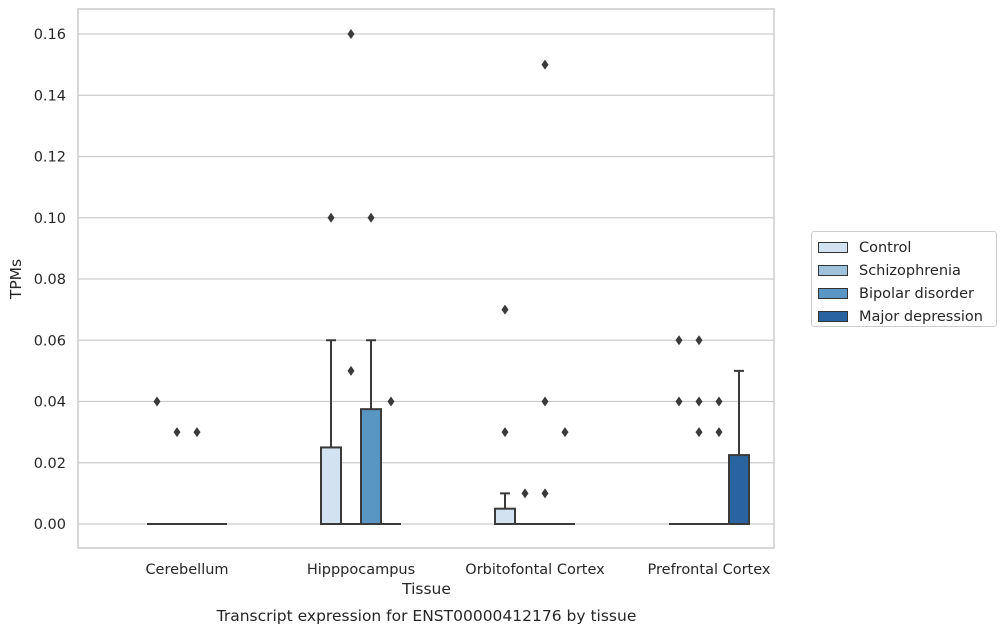  What do you see at coordinates (535, 570) in the screenshot?
I see `x-tick-label: Orbitofontal Cortex` at bounding box center [535, 570].